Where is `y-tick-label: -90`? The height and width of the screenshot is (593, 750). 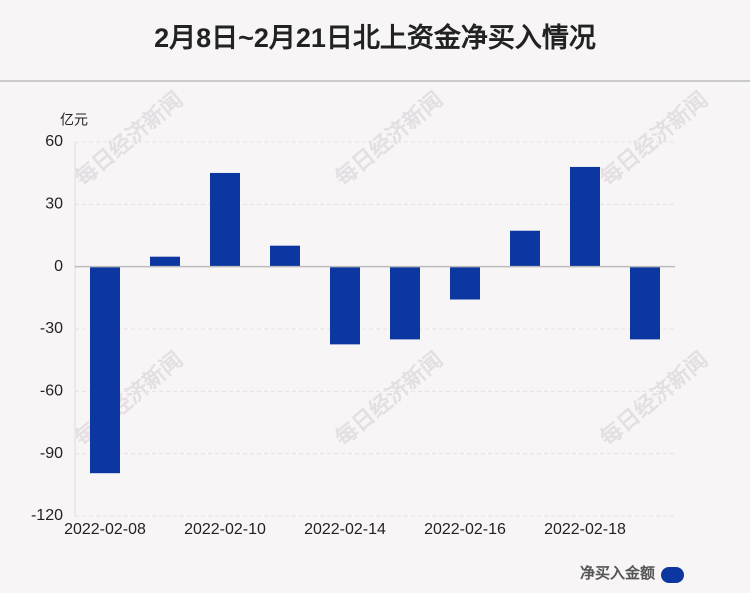
y-tick-label: -90 is located at coordinates (51, 453).